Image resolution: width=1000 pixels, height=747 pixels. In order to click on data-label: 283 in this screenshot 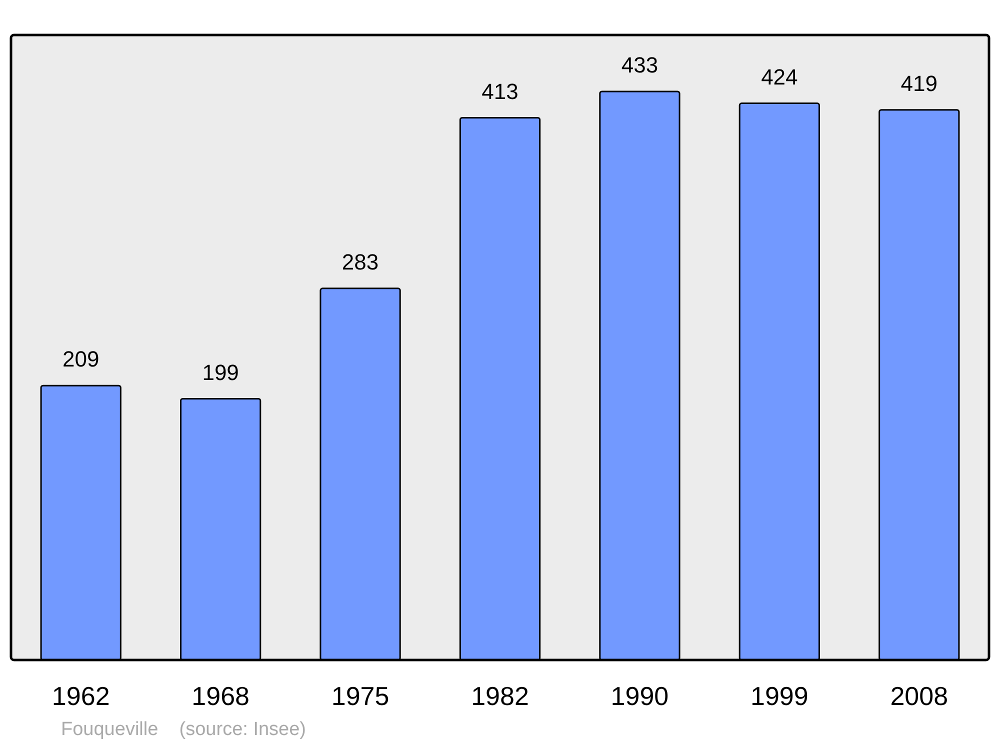, I will do `click(360, 261)`.